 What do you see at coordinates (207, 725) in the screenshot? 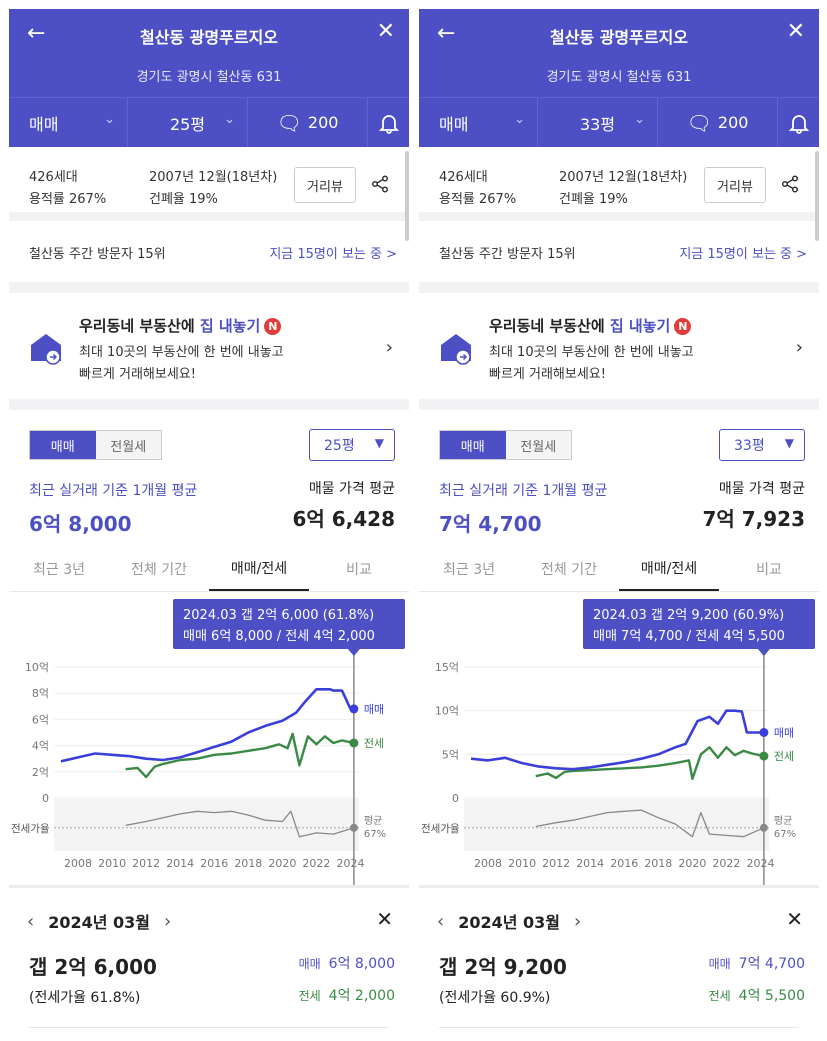
I see `sale-series-line` at bounding box center [207, 725].